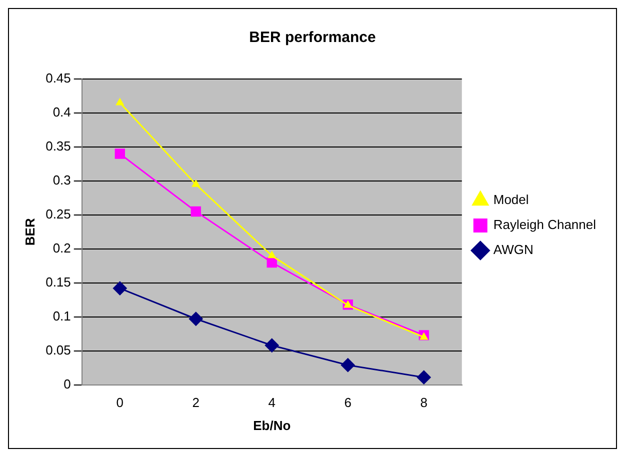  I want to click on y-tick-label: 0.45, so click(58, 78).